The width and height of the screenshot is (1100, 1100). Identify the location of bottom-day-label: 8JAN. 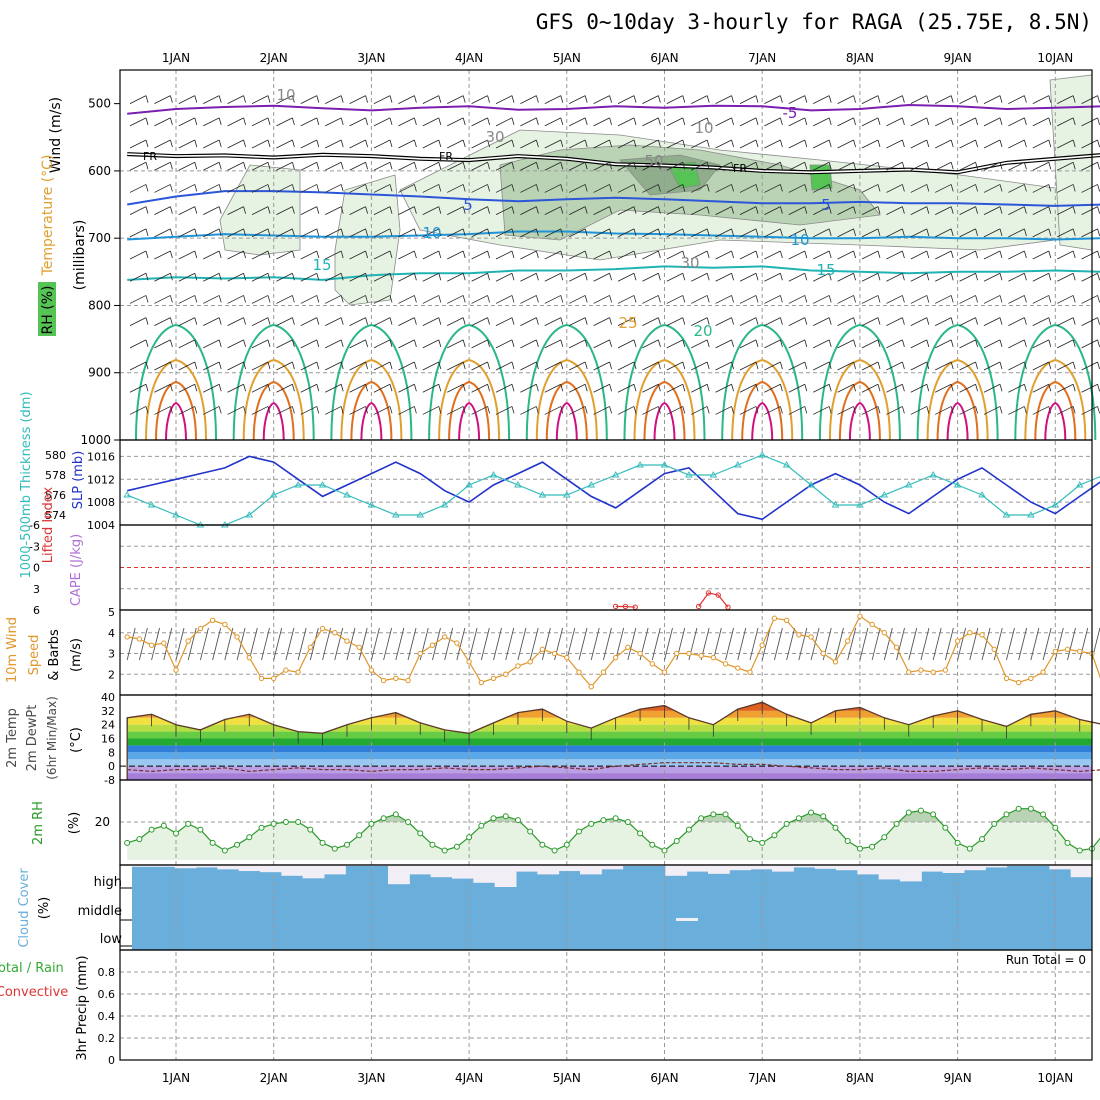
(860, 1078).